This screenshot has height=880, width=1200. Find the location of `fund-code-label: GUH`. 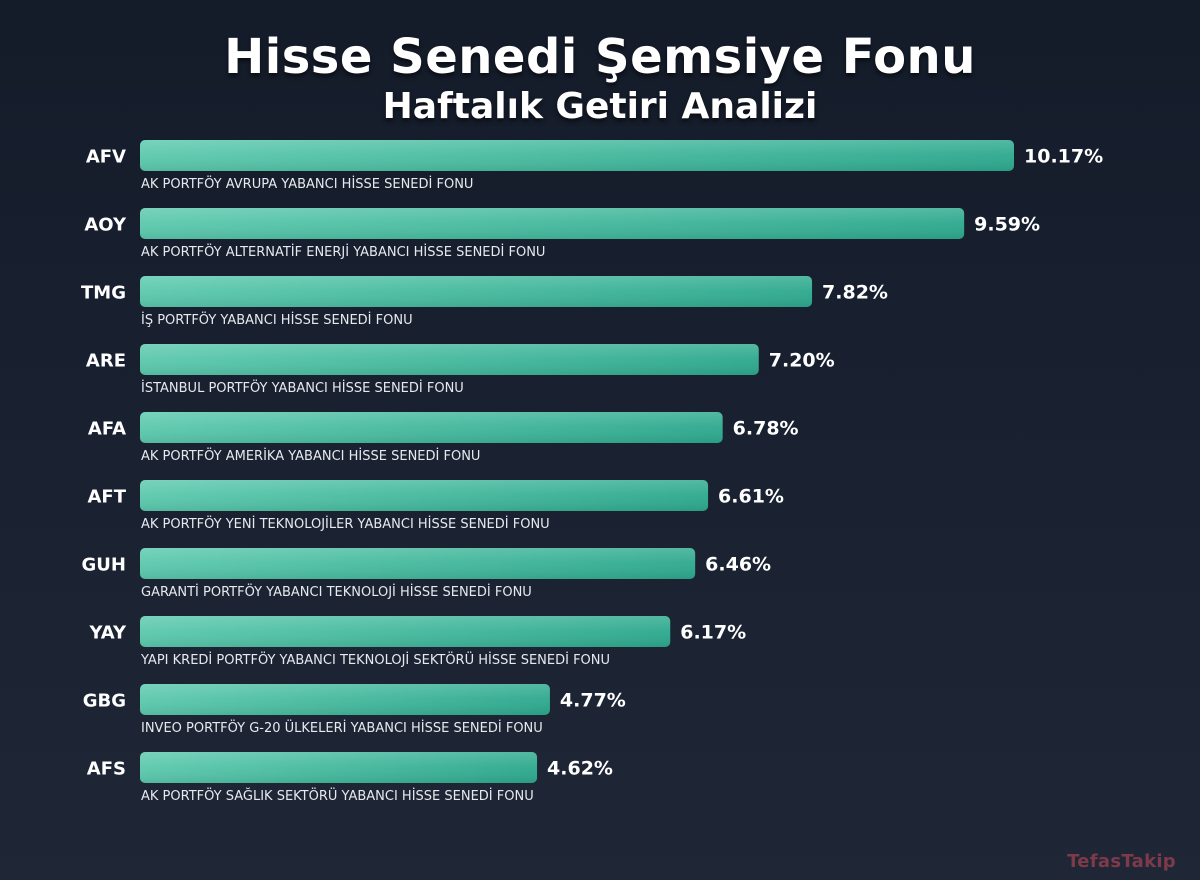

fund-code-label: GUH is located at coordinates (104, 565).